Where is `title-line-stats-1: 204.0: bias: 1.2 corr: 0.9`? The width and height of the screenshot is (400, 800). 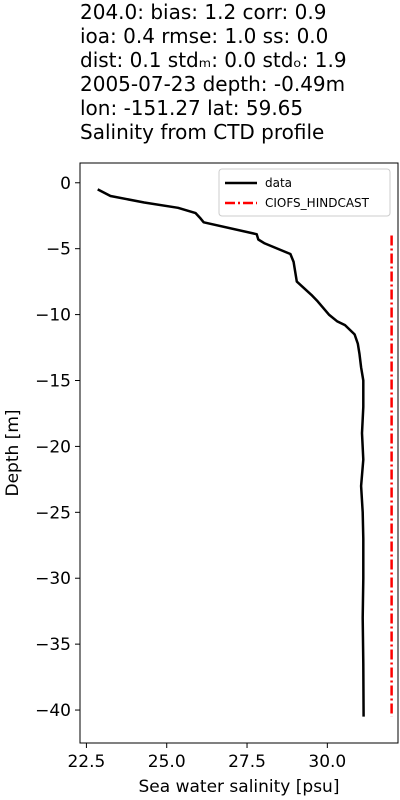 title-line-stats-1: 204.0: bias: 1.2 corr: 0.9 is located at coordinates (203, 12).